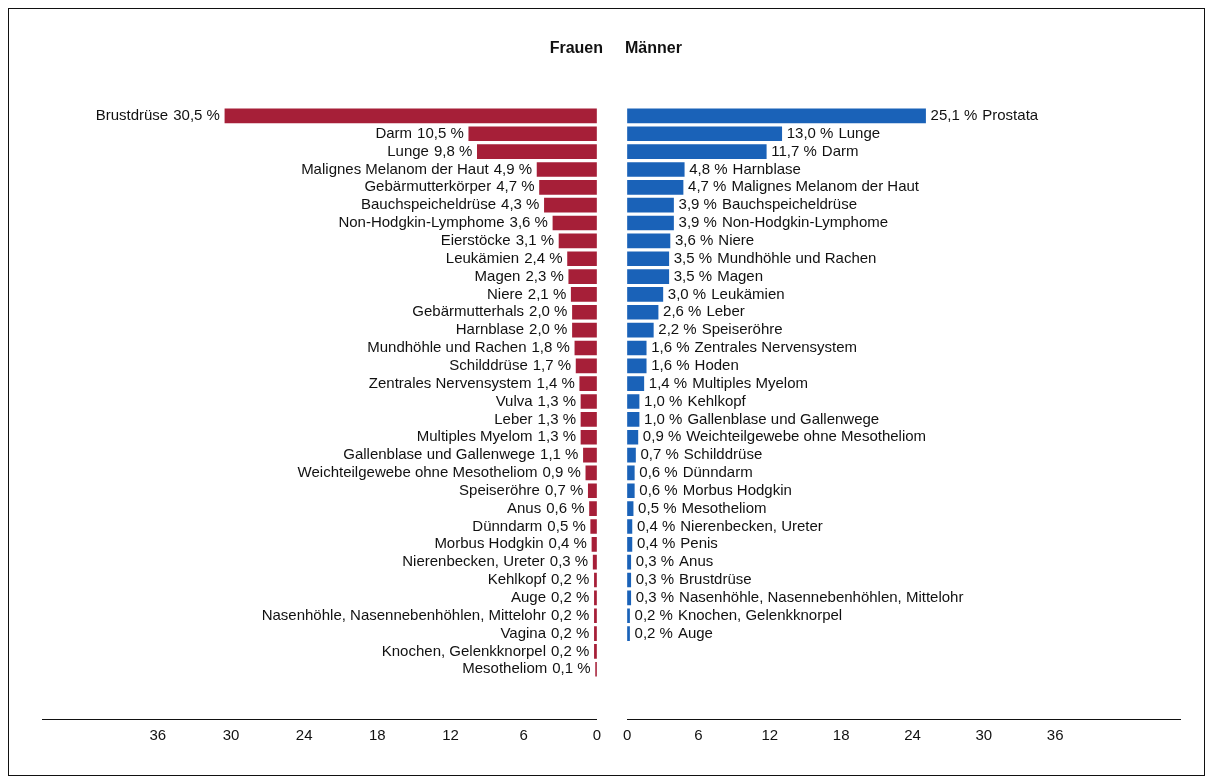 This screenshot has width=1215, height=784. Describe the element at coordinates (474, 436) in the screenshot. I see `y-tick-label: Multiples Myelom` at that location.